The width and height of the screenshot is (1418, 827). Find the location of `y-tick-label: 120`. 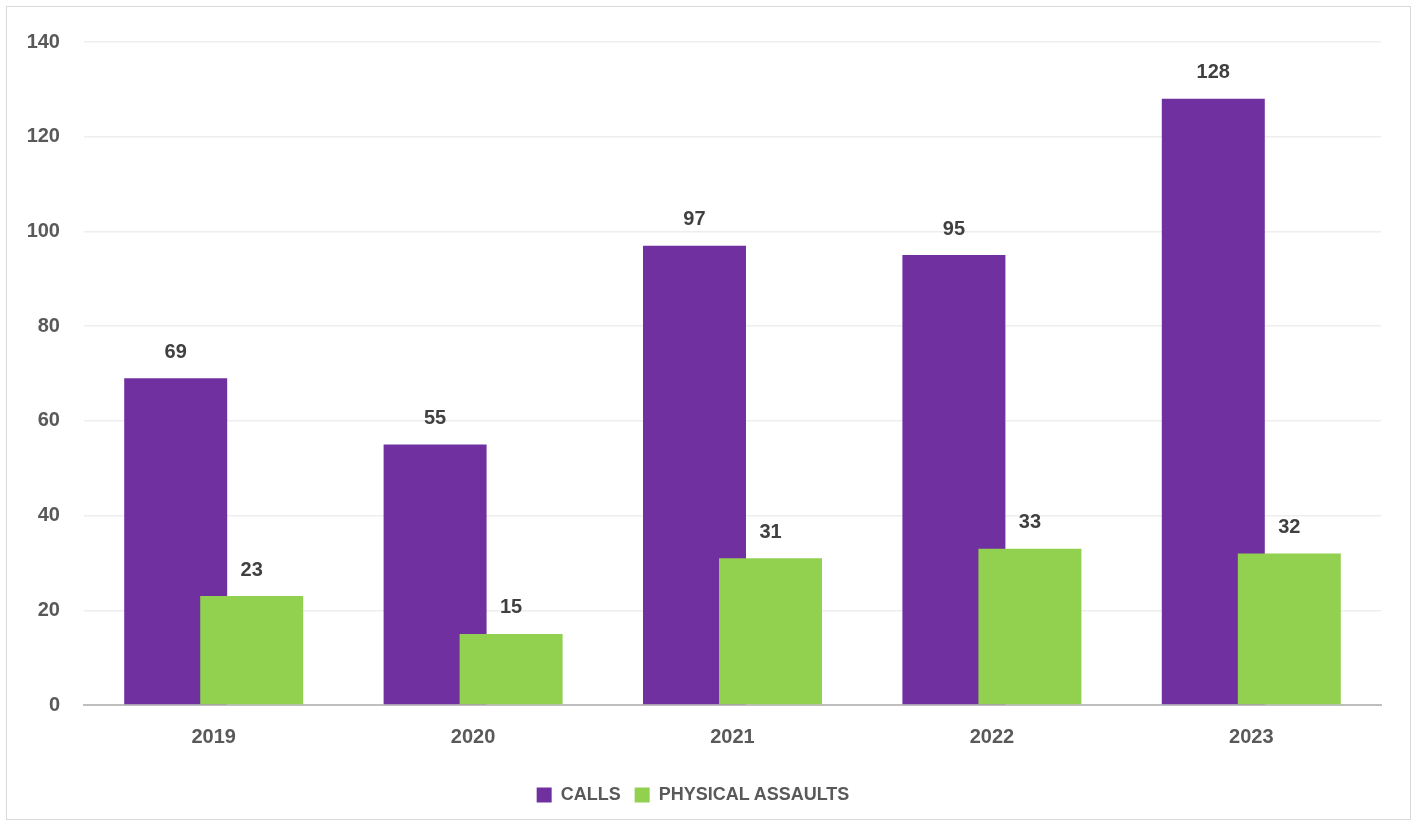

y-tick-label: 120 is located at coordinates (43, 135).